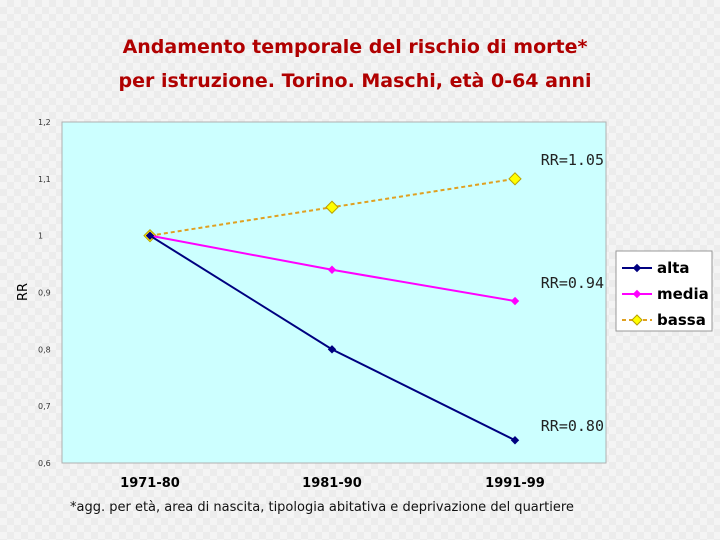 The image size is (720, 540). What do you see at coordinates (515, 483) in the screenshot?
I see `x-tick-label: 1991-99` at bounding box center [515, 483].